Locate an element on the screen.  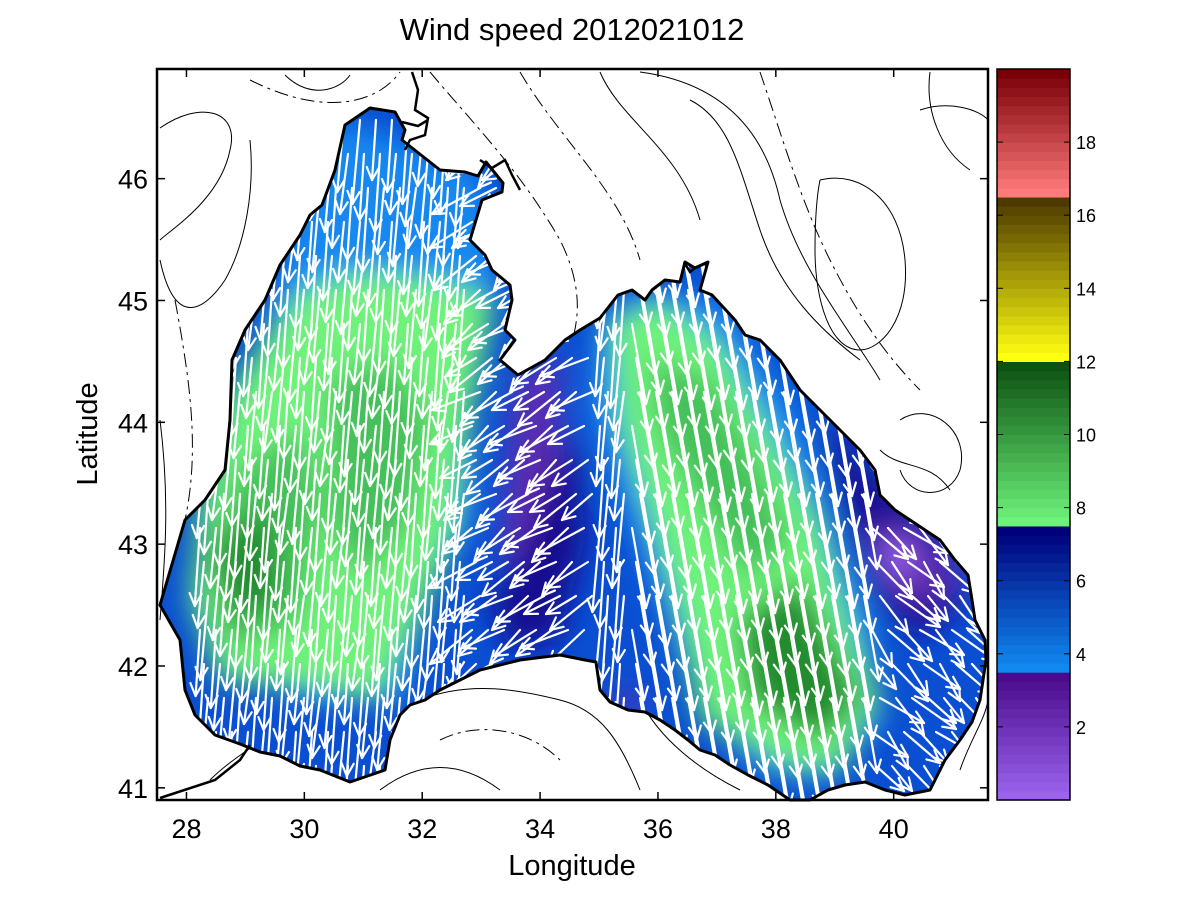
colorbar-tick-label: 12 is located at coordinates (1086, 362).